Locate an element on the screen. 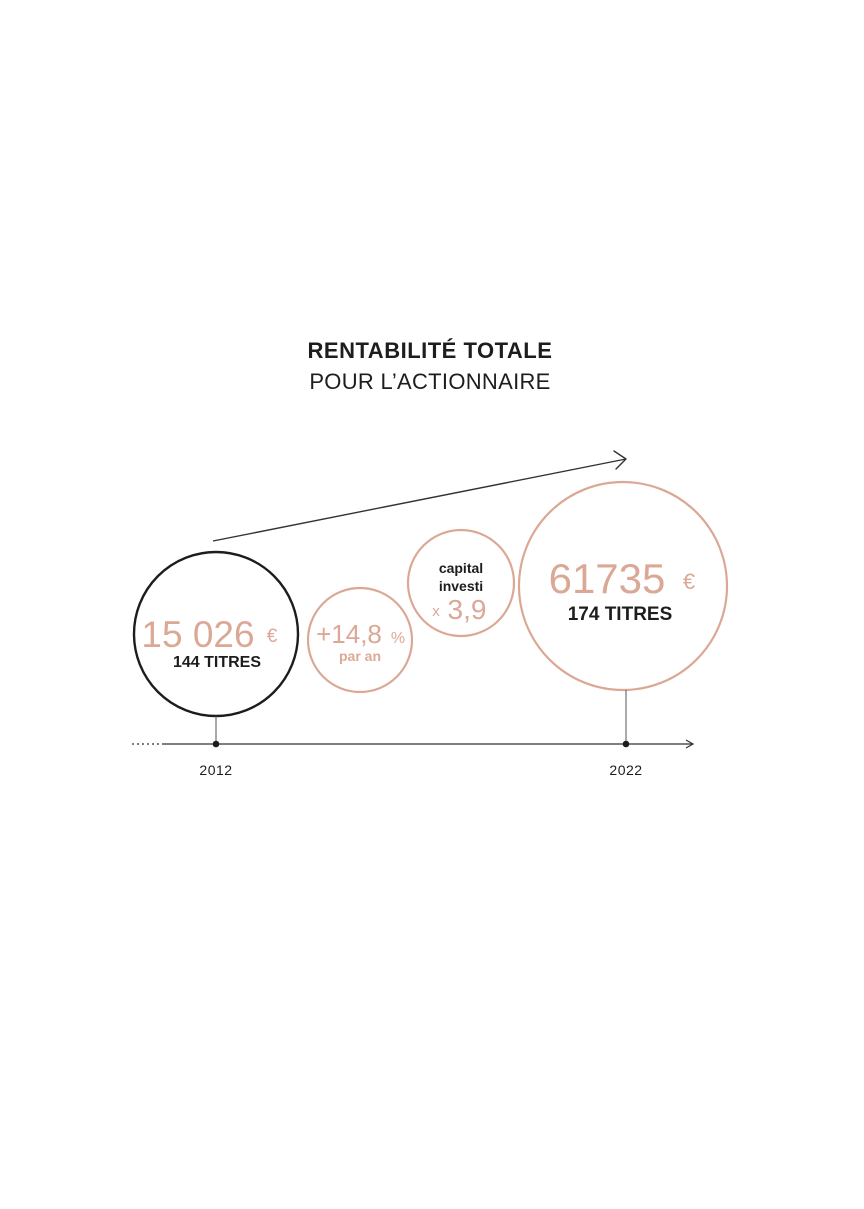 The width and height of the screenshot is (864, 1209). end-dot is located at coordinates (626, 744).